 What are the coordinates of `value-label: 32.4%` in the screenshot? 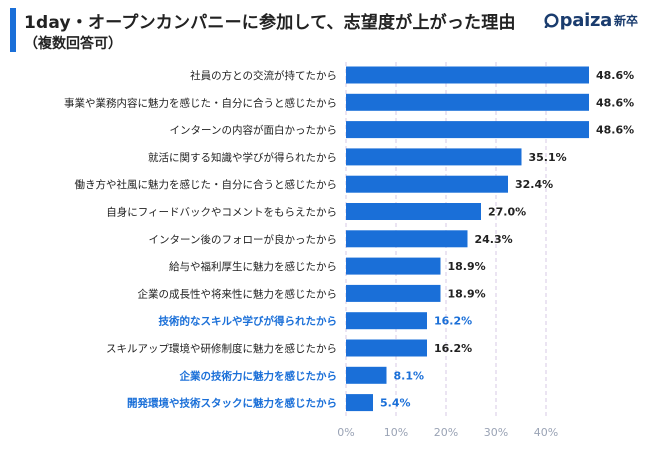 It's located at (534, 184).